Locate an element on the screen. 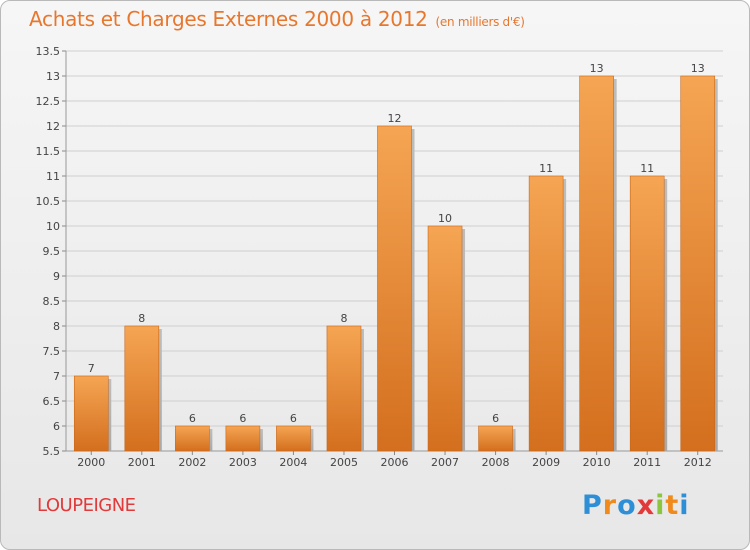 The height and width of the screenshot is (550, 750). y-tick-label: 6.5 is located at coordinates (52, 401).